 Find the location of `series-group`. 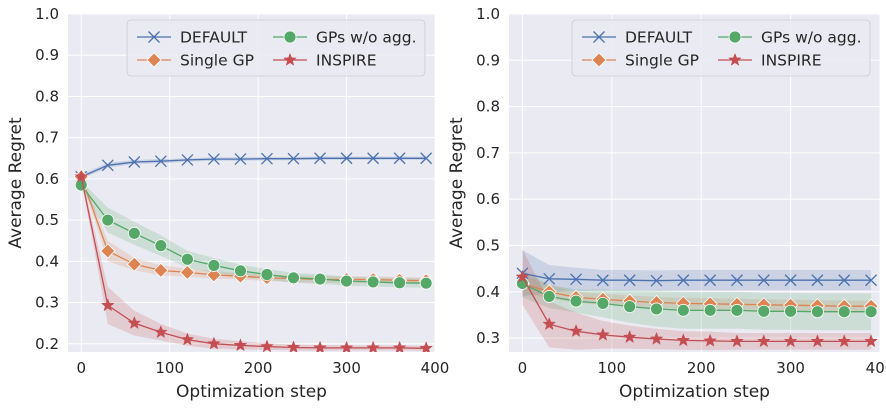

series-group is located at coordinates (696, 300).